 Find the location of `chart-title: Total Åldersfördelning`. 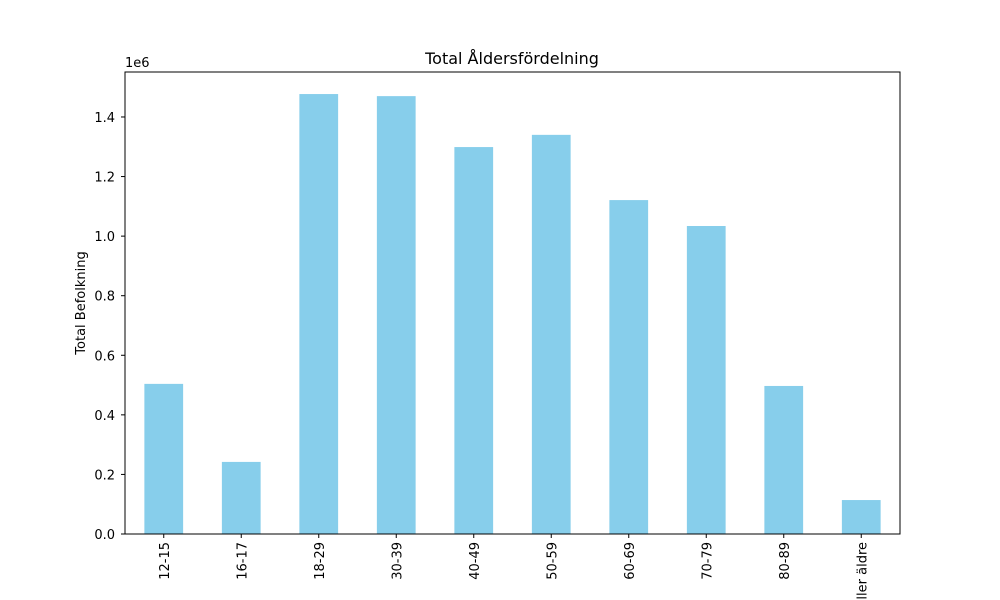

chart-title: Total Åldersfördelning is located at coordinates (511, 58).